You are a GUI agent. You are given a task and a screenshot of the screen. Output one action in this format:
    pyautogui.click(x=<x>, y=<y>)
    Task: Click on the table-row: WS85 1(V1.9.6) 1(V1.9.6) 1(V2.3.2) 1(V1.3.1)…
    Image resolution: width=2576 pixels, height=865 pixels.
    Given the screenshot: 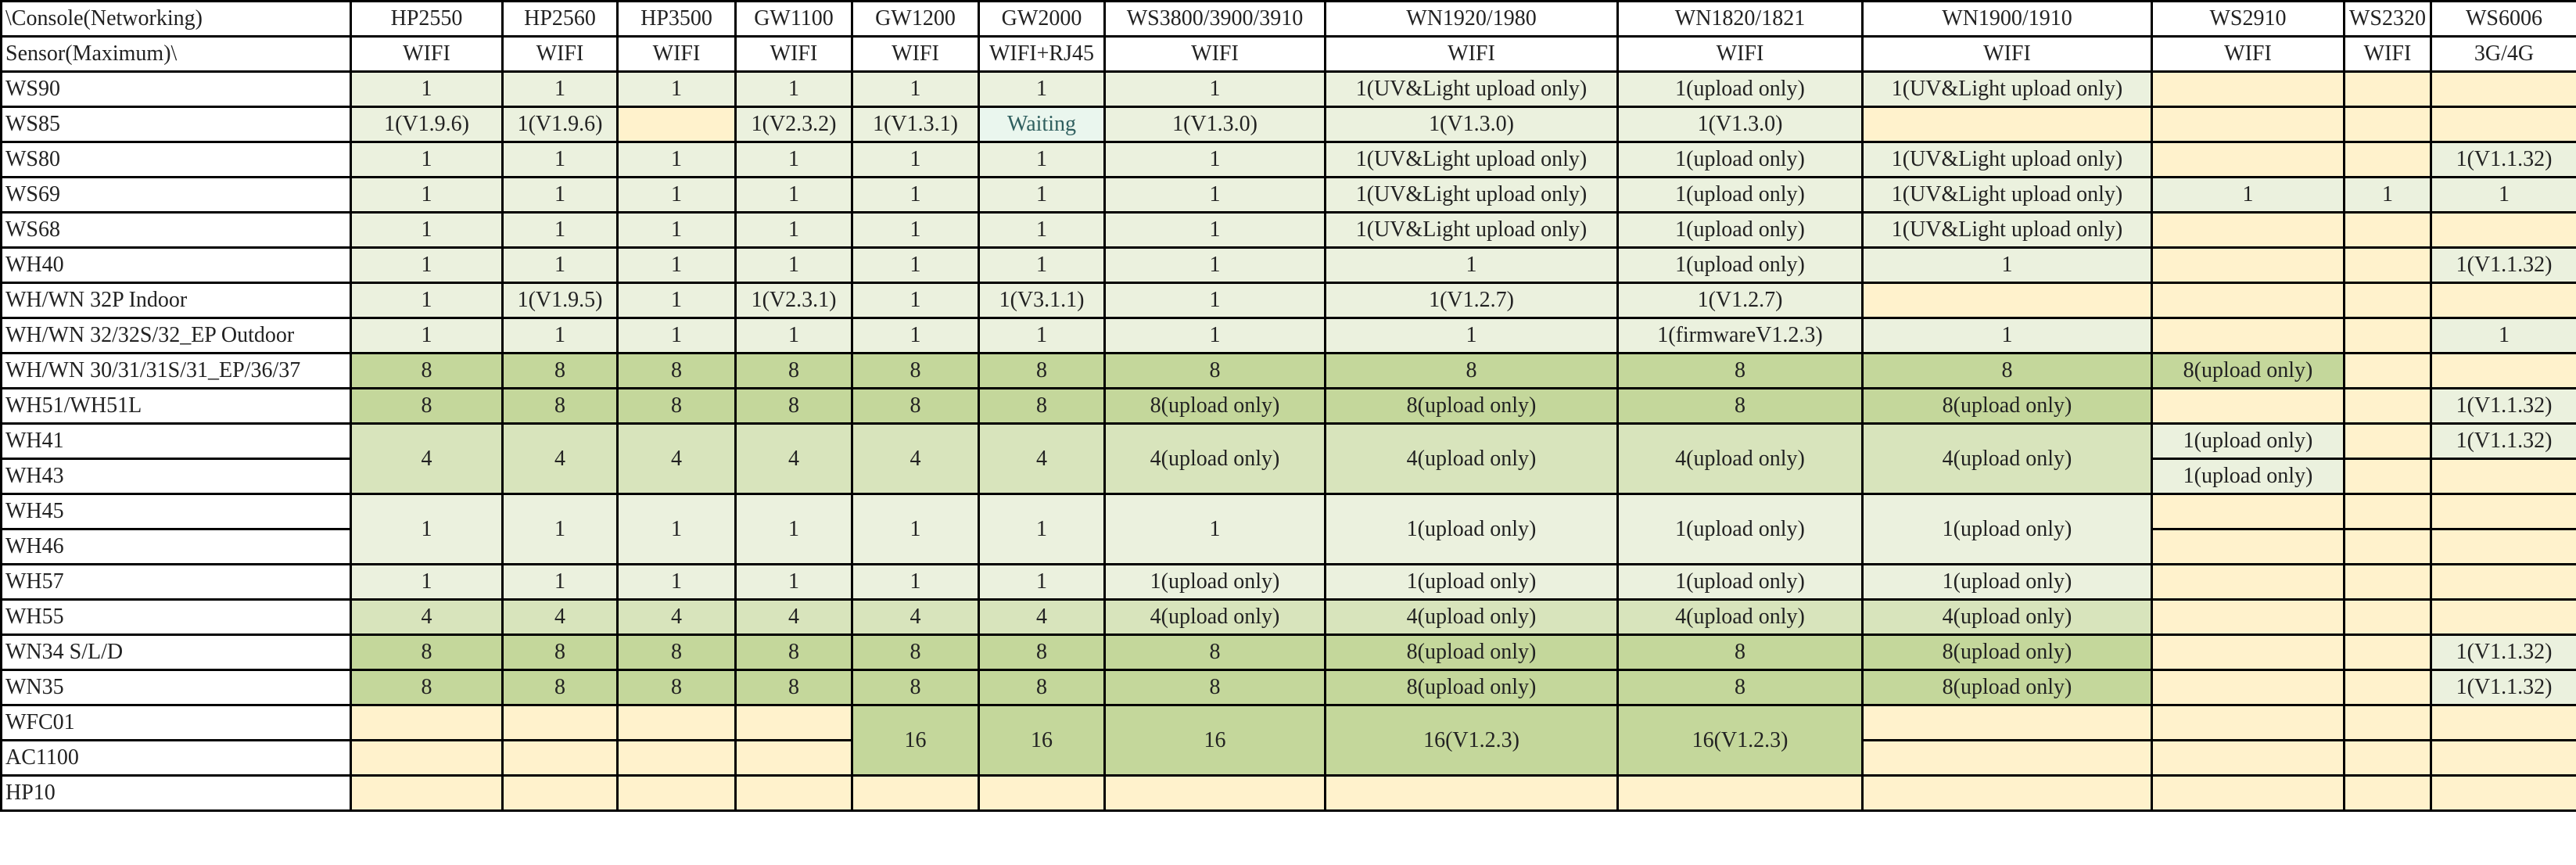 What is the action you would take?
    pyautogui.click(x=1288, y=124)
    